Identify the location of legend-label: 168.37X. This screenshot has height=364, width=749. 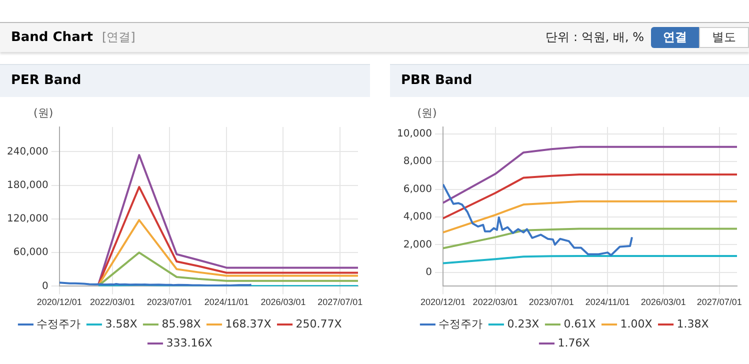
(248, 323).